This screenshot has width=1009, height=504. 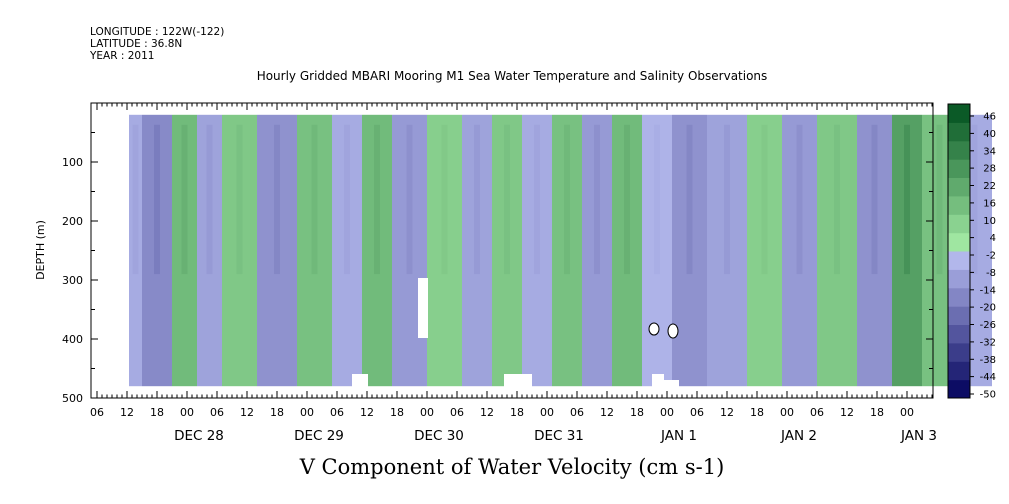 I want to click on colorbar-label: 4, so click(x=993, y=238).